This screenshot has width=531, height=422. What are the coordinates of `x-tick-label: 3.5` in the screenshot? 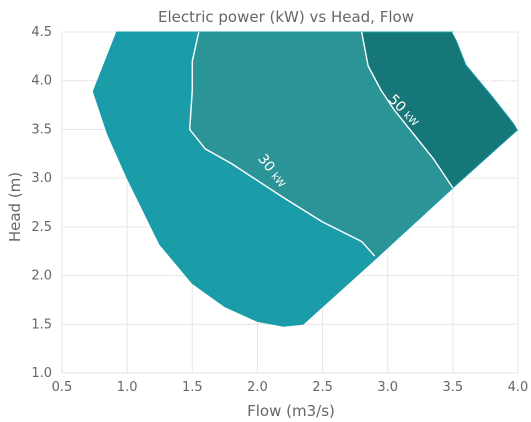 It's located at (453, 387).